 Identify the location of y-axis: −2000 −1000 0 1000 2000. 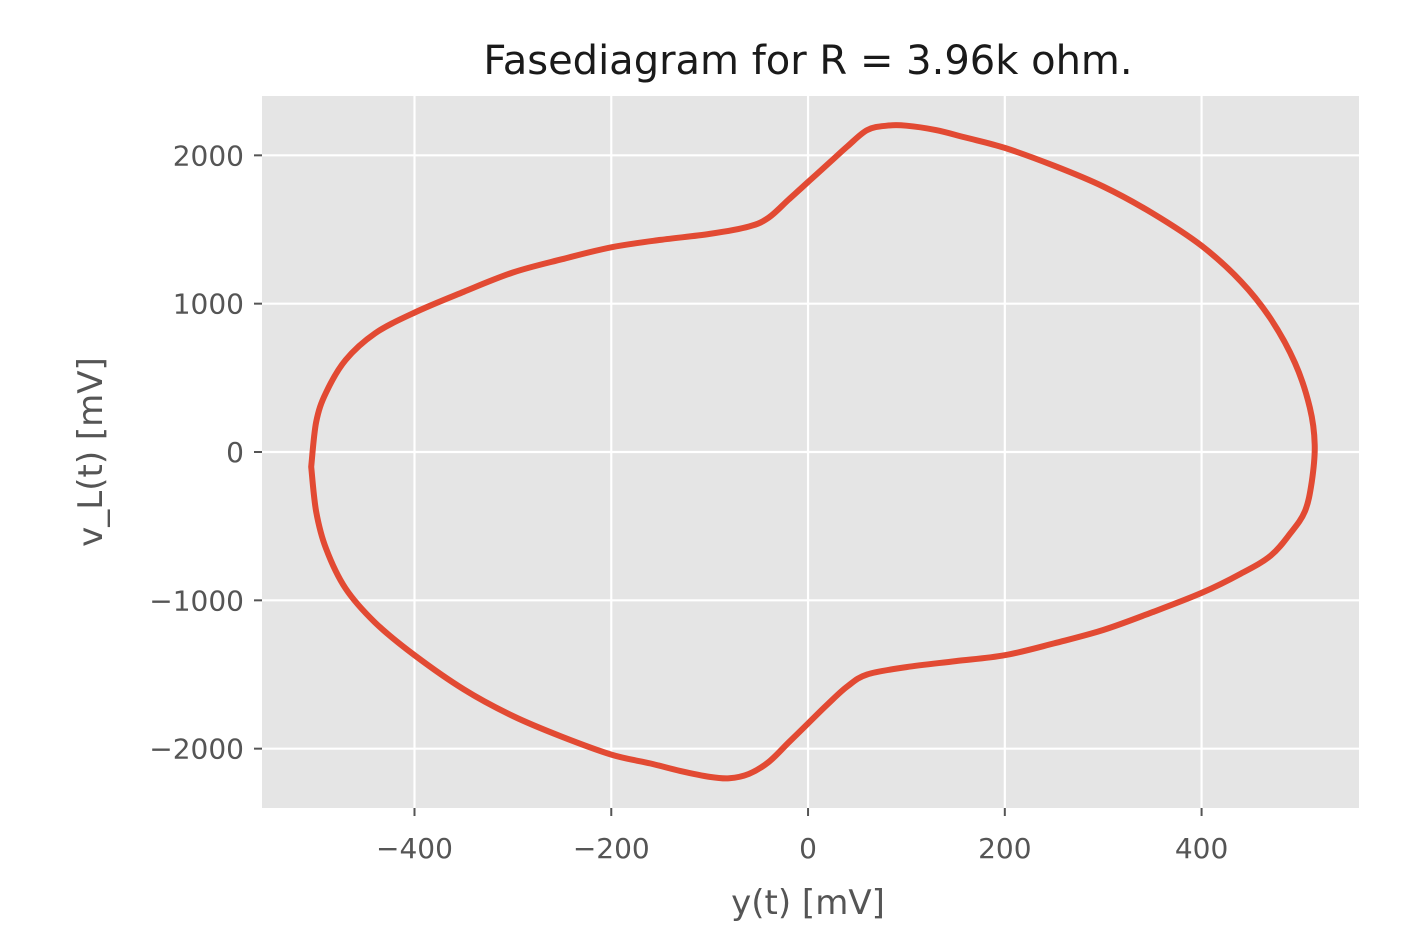
(205, 452).